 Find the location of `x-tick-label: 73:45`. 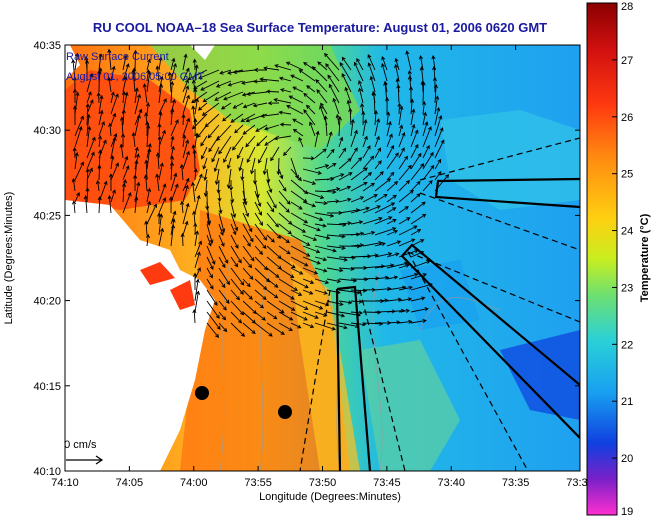

x-tick-label: 73:45 is located at coordinates (387, 483).